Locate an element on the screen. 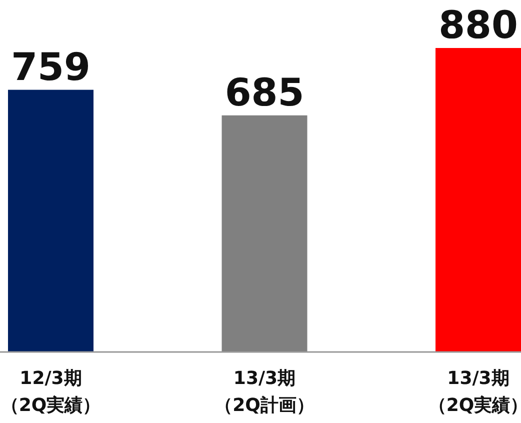 This screenshot has width=521, height=423. x-tick-label: 13/3期（2Q計画） is located at coordinates (264, 392).